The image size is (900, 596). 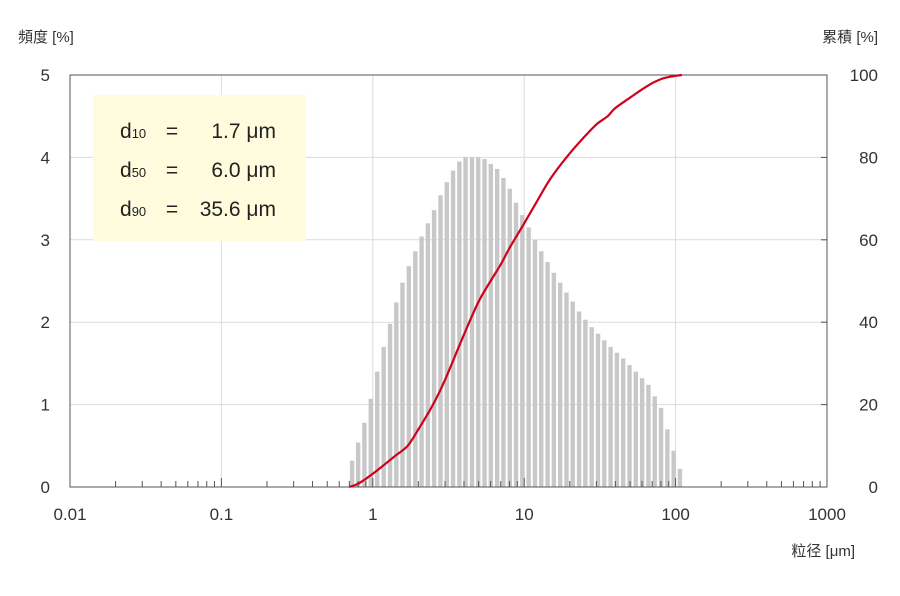 I want to click on statistics-legend: d10 = 1.7 μm d50 = 6.0 μm d90 = 35.6 μm, so click(x=199, y=168).